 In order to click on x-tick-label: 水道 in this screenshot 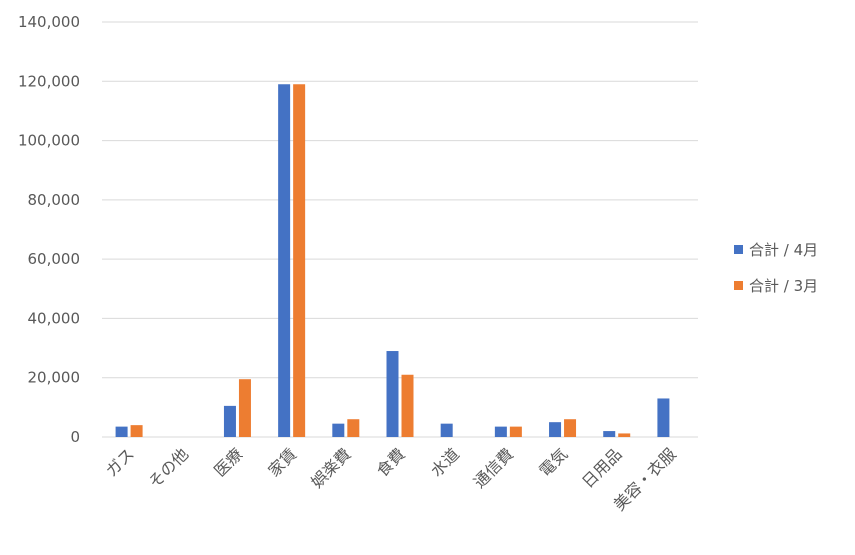, I will do `click(445, 462)`.